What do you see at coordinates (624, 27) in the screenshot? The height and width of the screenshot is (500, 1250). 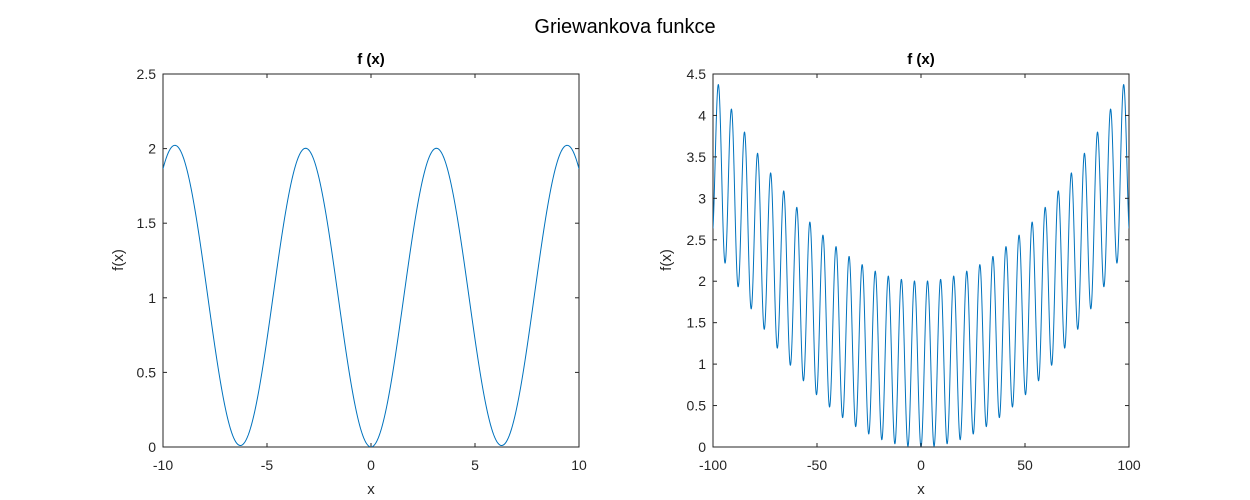 I see `figure-title: Griewankova funkce` at bounding box center [624, 27].